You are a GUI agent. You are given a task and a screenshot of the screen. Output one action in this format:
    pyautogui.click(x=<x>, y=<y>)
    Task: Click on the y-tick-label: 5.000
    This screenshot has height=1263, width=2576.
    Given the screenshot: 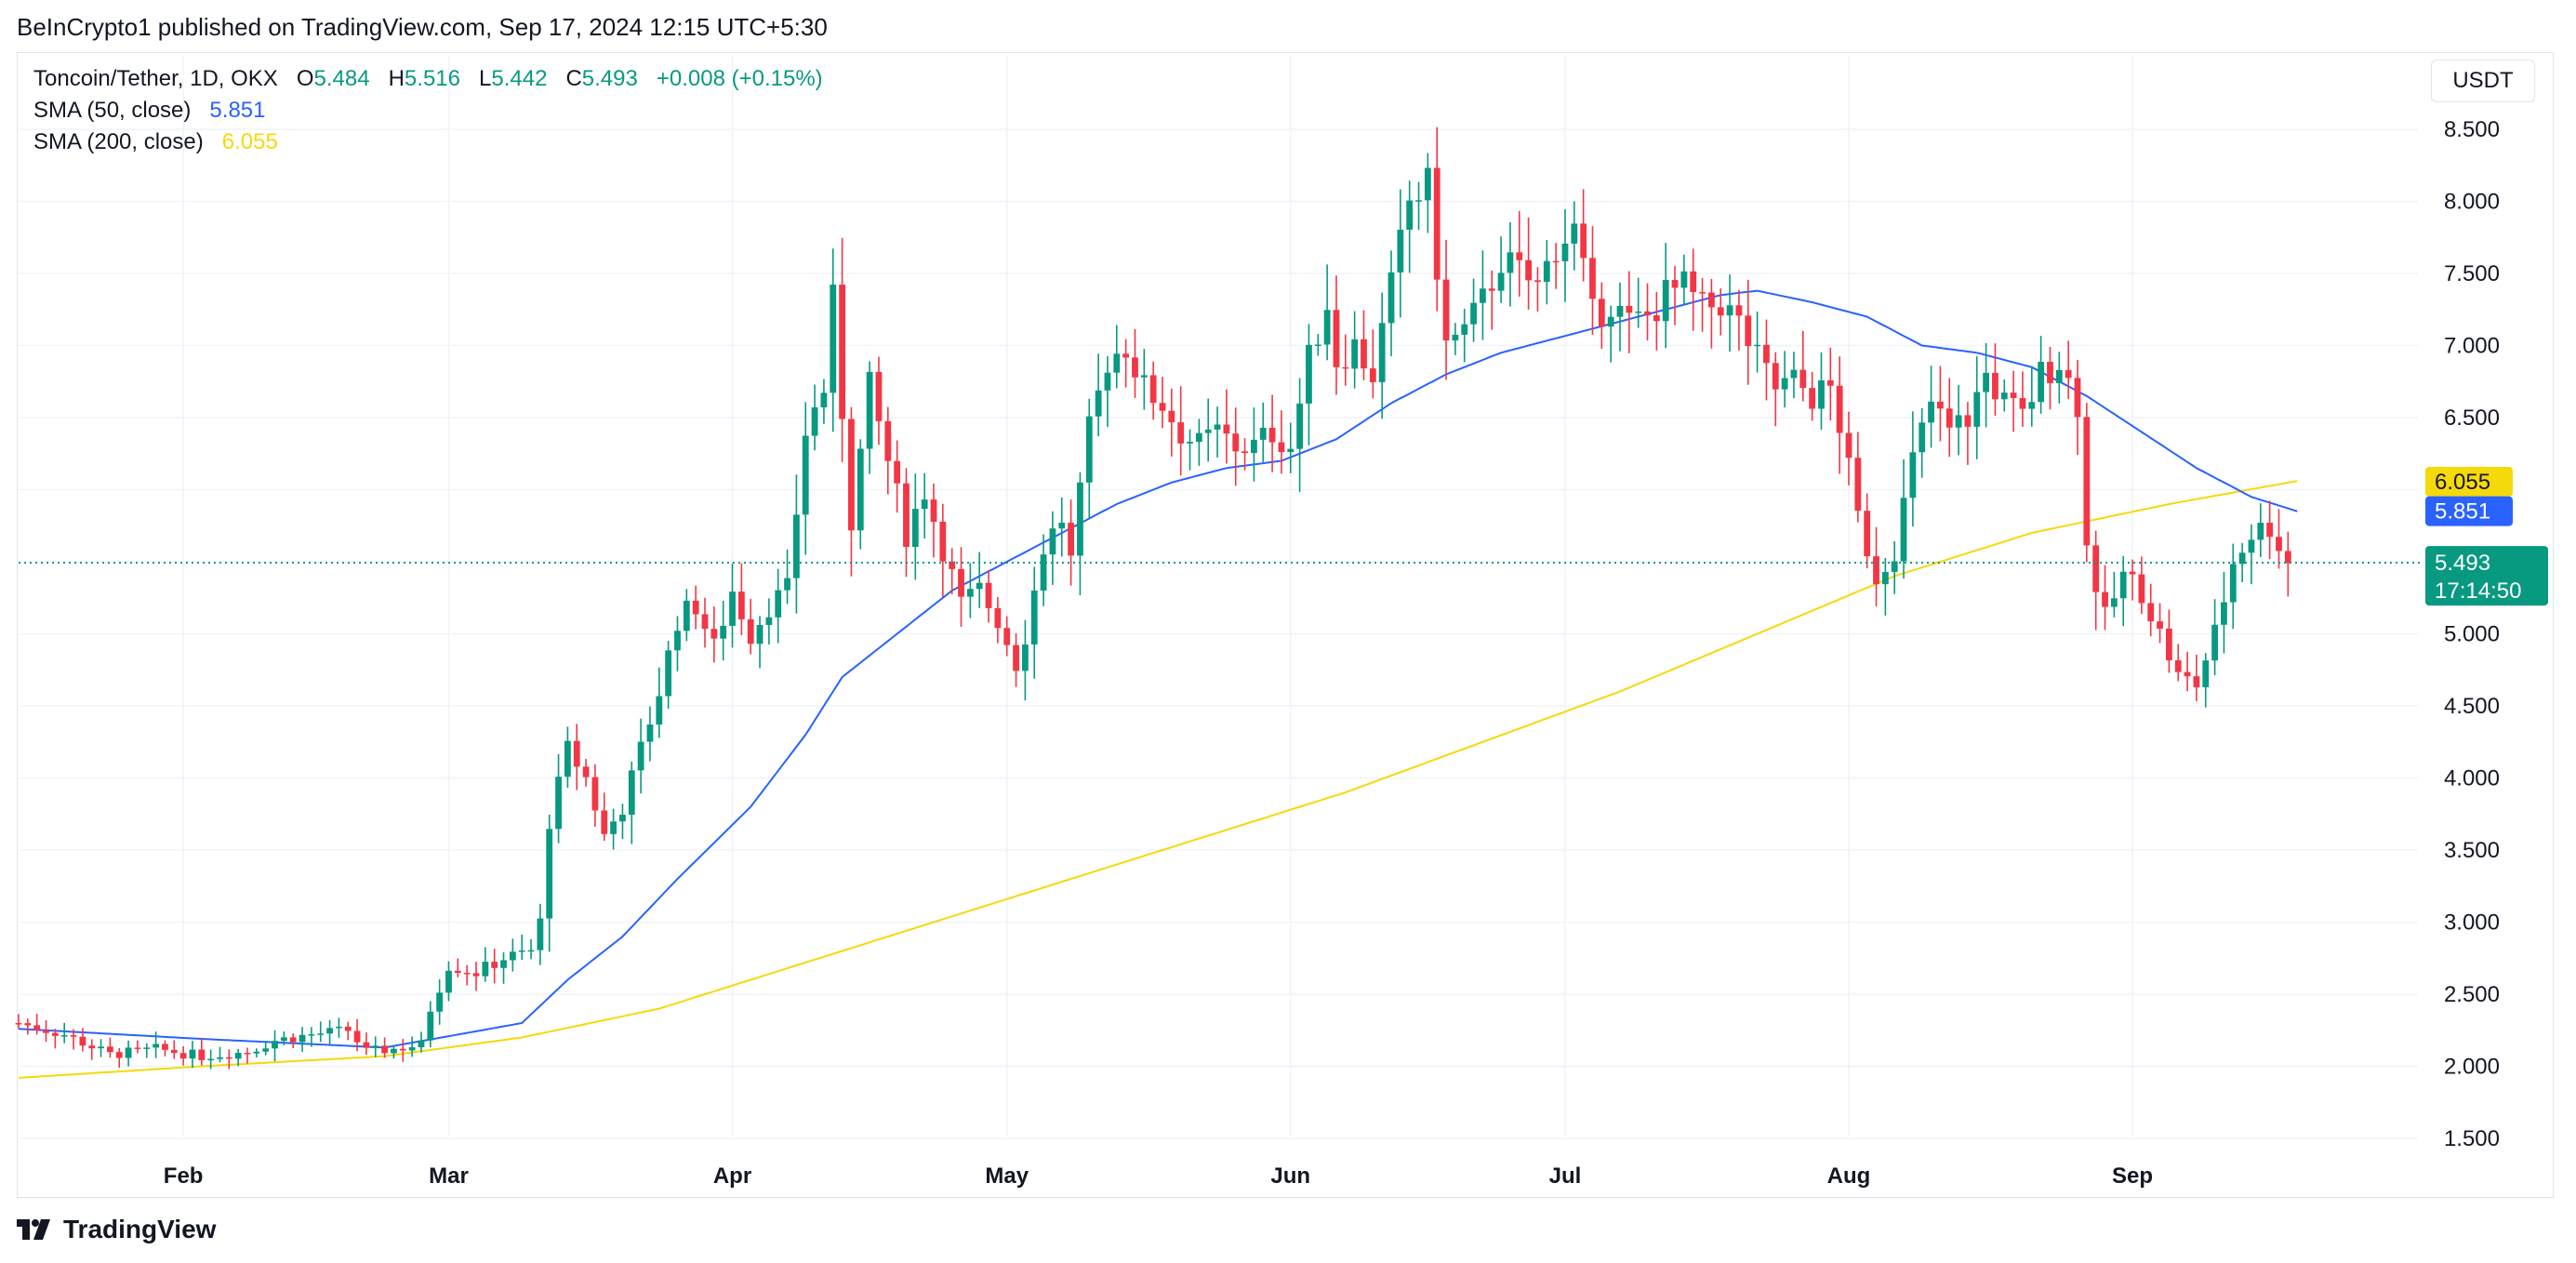 What is the action you would take?
    pyautogui.click(x=2472, y=635)
    